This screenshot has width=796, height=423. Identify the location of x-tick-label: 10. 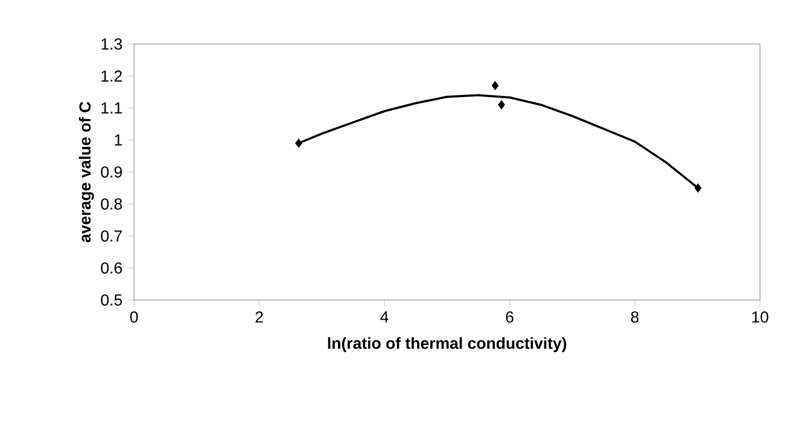
(760, 317).